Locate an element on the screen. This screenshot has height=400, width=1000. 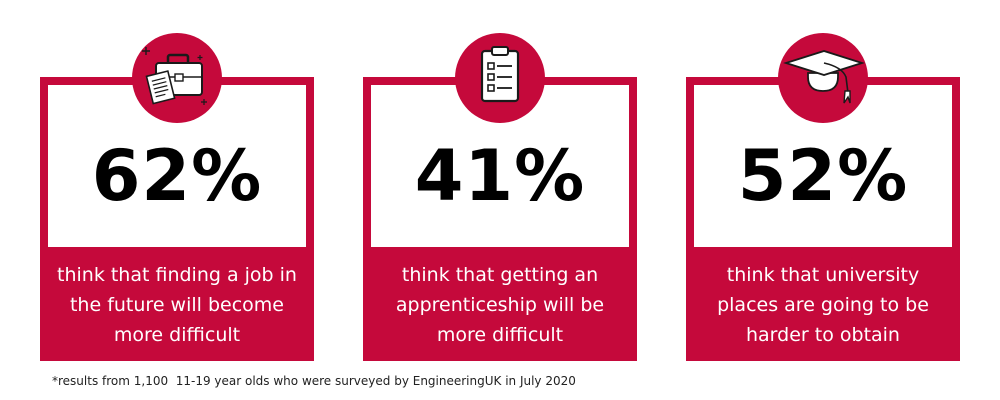
graduation-cap-icon is located at coordinates (823, 78).